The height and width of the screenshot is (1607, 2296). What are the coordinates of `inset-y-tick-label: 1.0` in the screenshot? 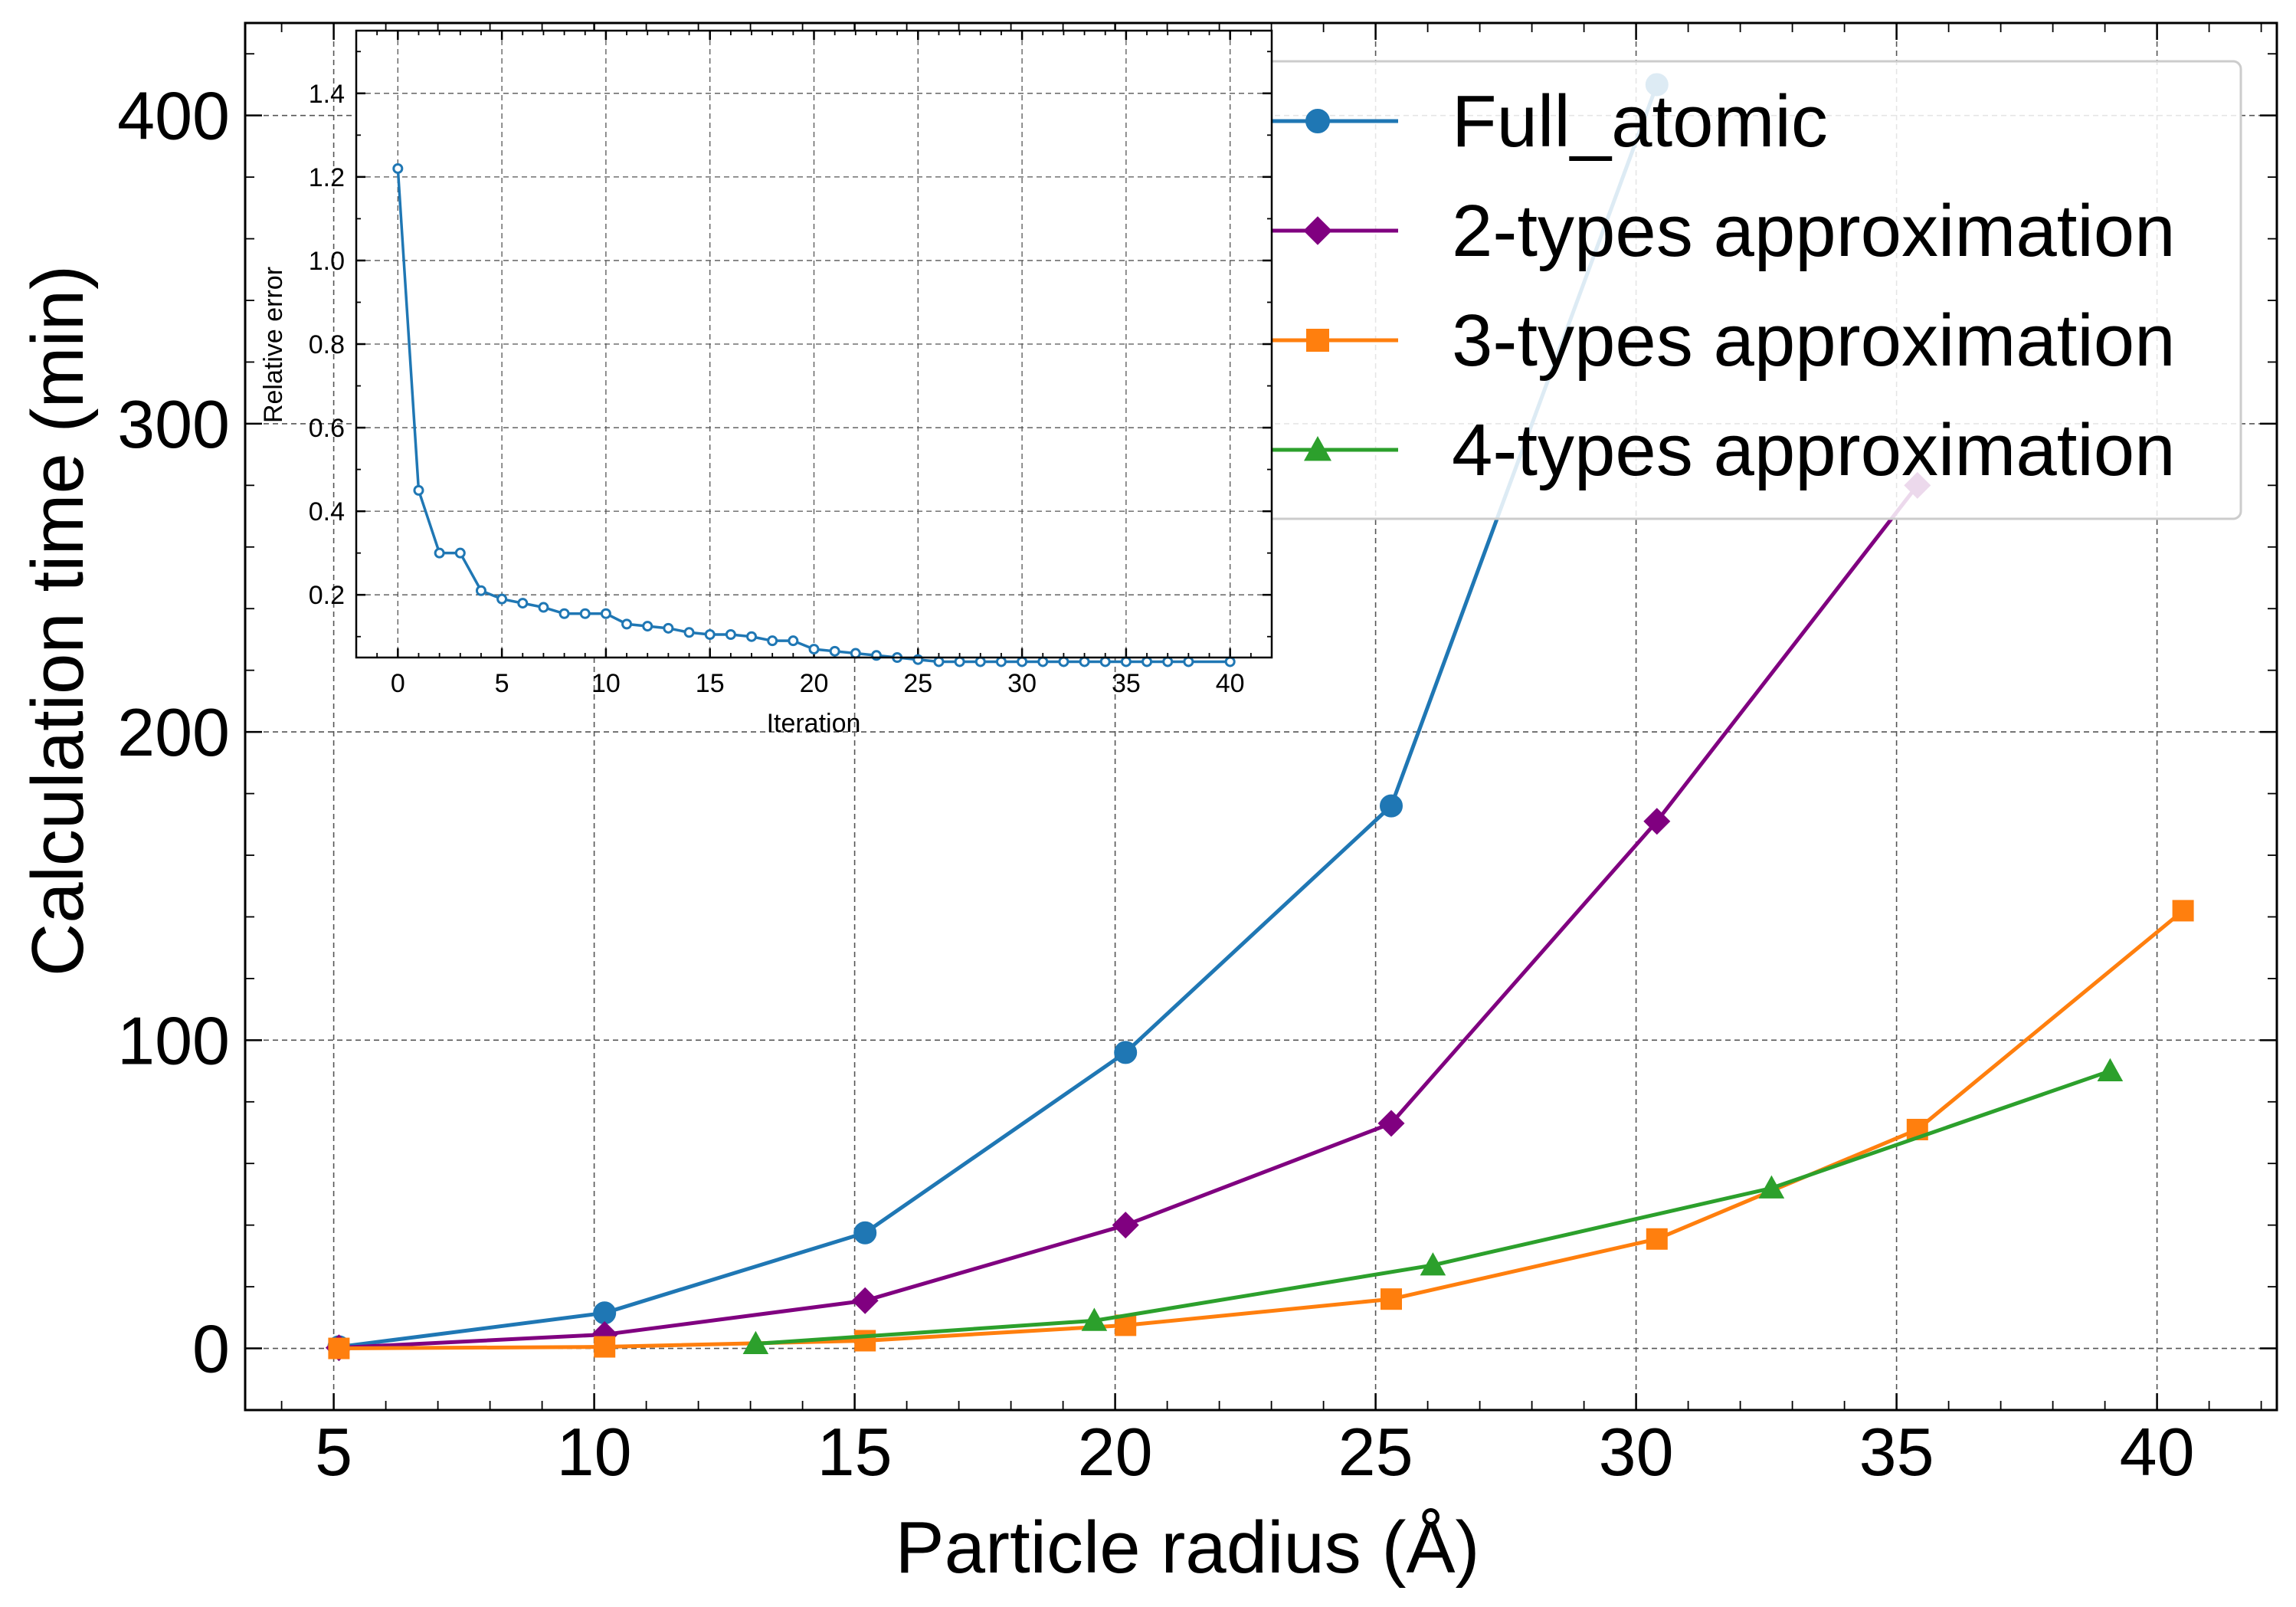 It's located at (327, 262).